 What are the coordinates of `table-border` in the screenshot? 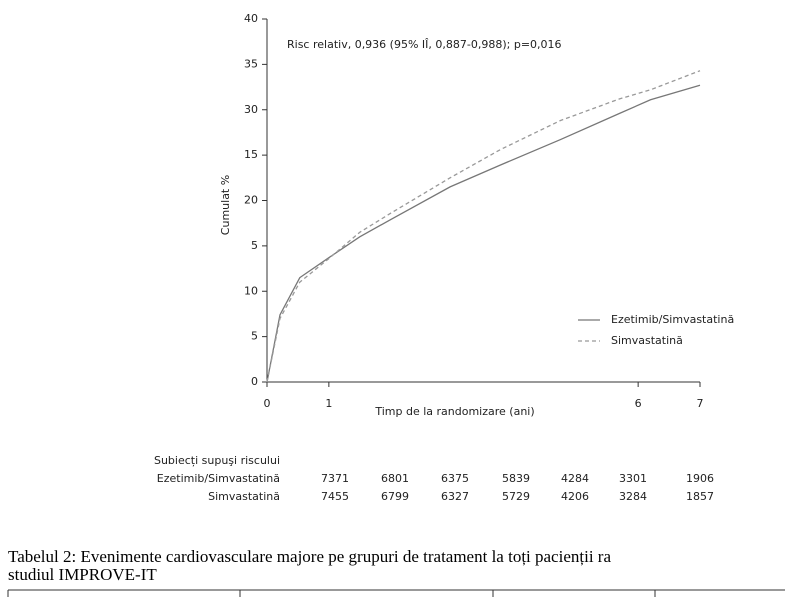 It's located at (396, 593).